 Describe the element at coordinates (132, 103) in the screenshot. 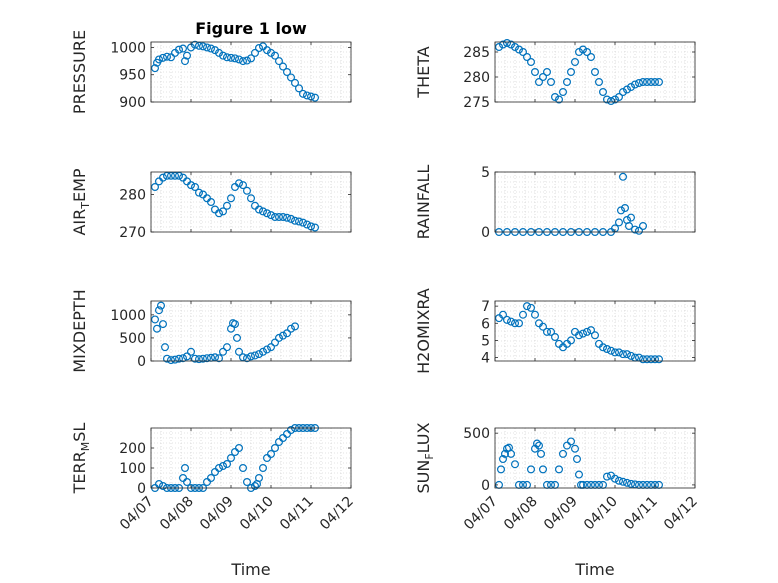

I see `y-tick-label: 900` at that location.